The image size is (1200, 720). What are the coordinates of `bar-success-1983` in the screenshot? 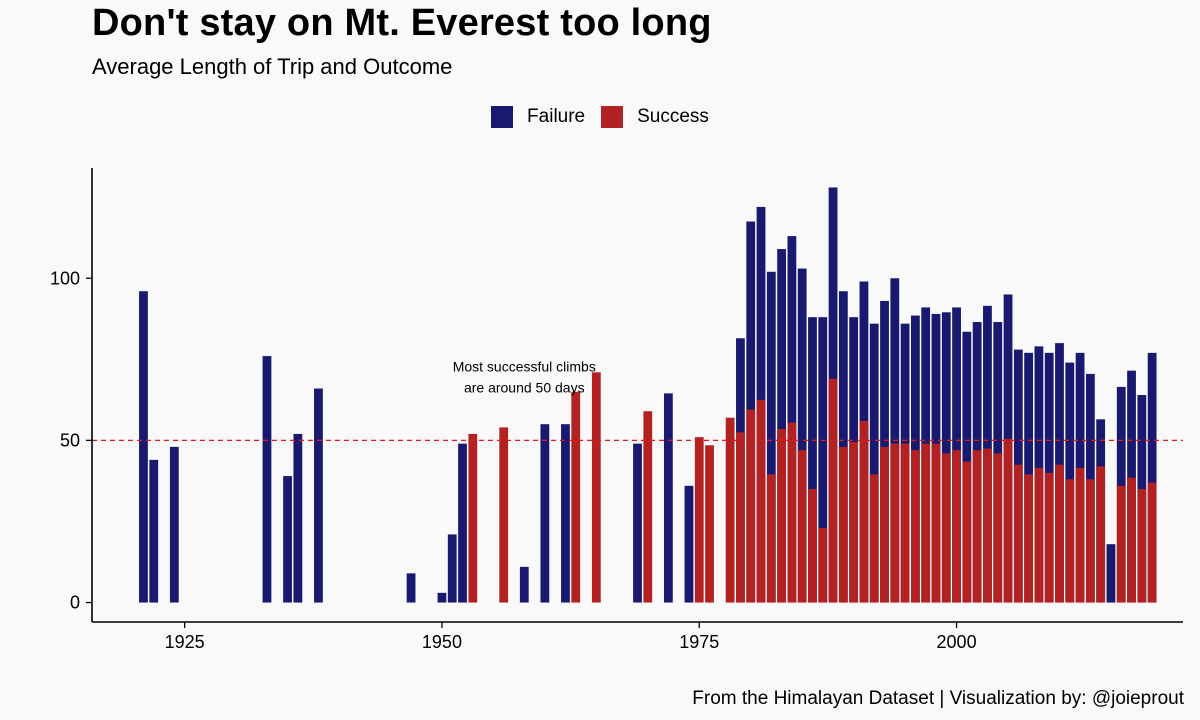 It's located at (781, 516).